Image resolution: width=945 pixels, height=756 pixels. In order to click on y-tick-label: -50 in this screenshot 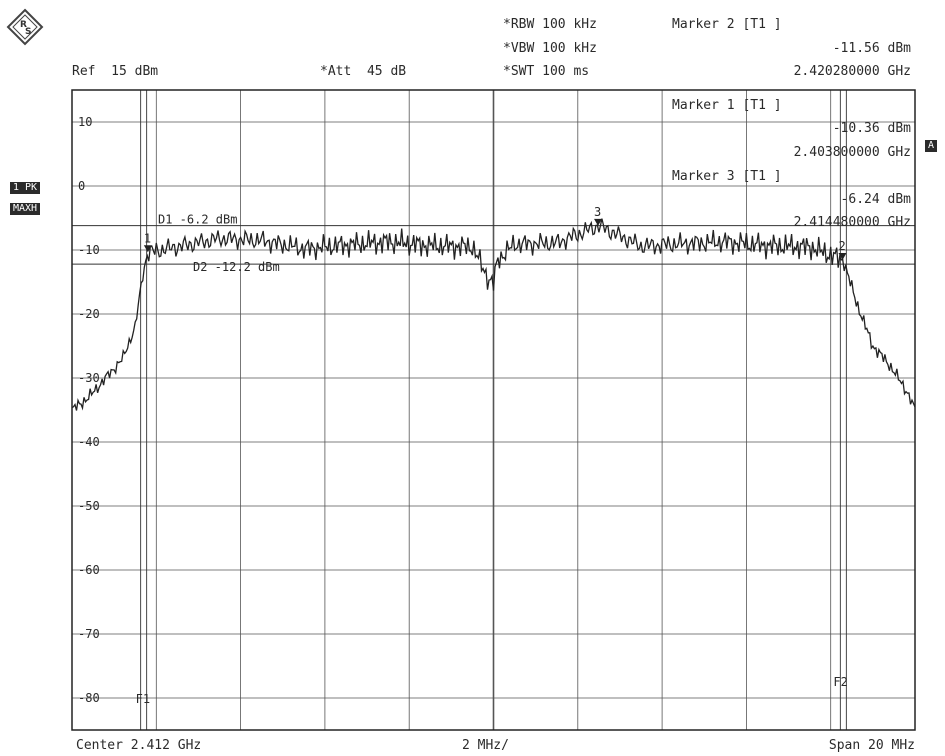, I will do `click(89, 506)`.